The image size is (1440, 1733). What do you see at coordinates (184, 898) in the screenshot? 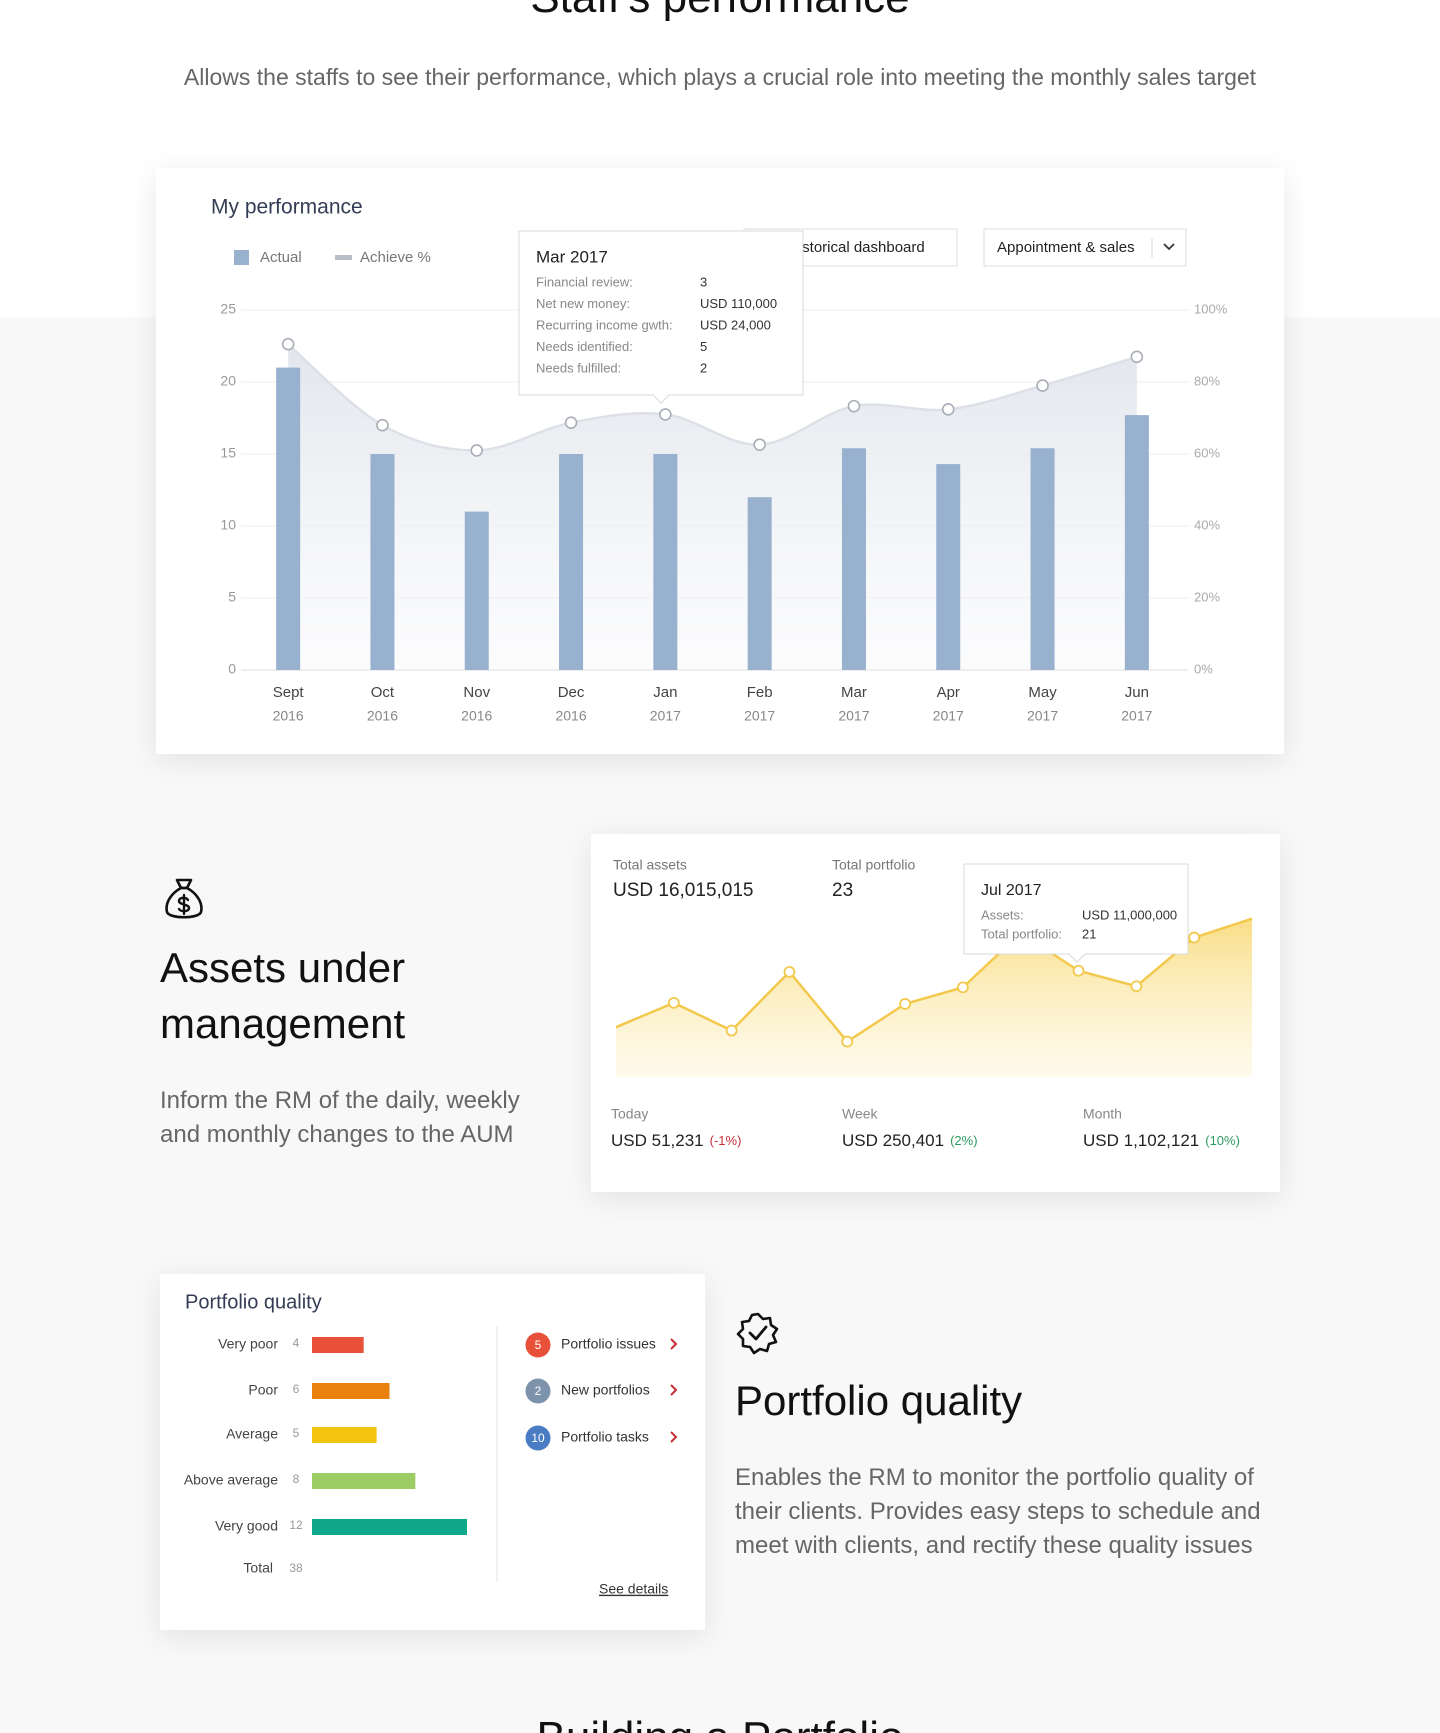
I see `money-bag-icon` at bounding box center [184, 898].